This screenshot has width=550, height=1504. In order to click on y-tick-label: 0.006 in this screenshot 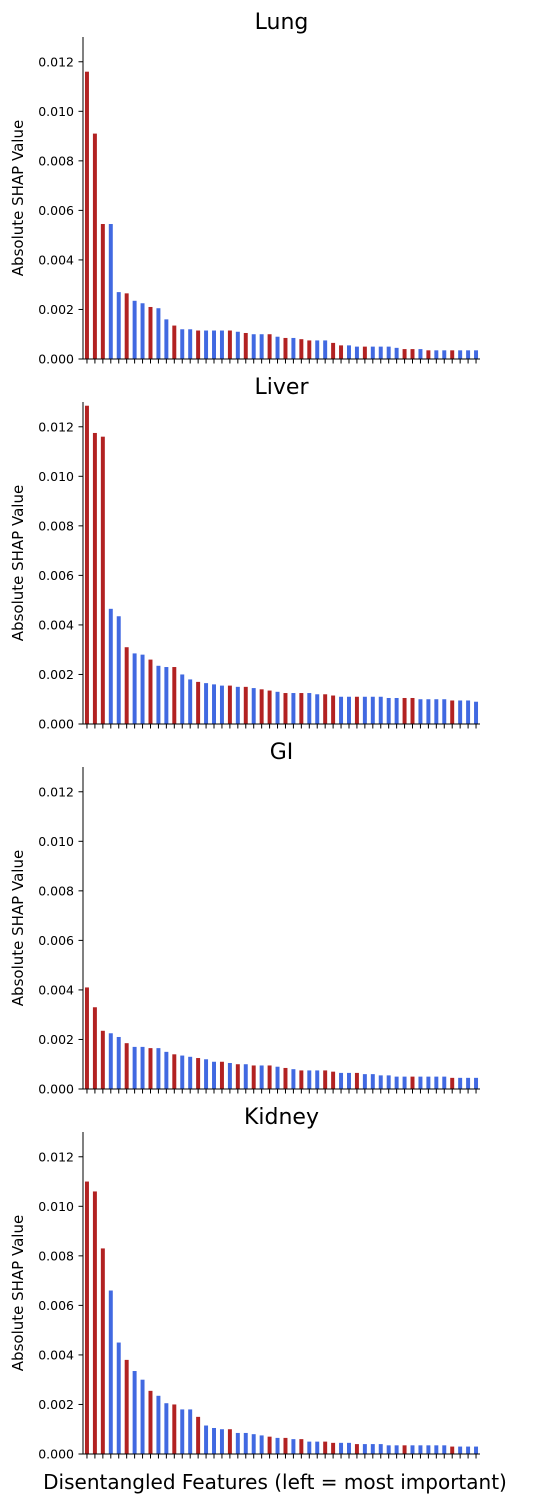, I will do `click(56, 940)`.